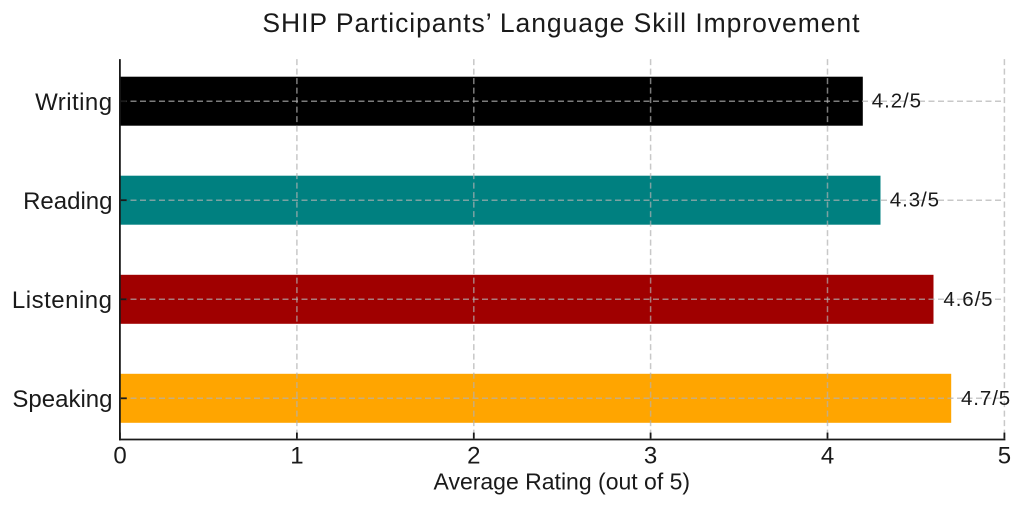 Image resolution: width=1024 pixels, height=507 pixels. What do you see at coordinates (968, 299) in the screenshot?
I see `svg-text: 4.6/5` at bounding box center [968, 299].